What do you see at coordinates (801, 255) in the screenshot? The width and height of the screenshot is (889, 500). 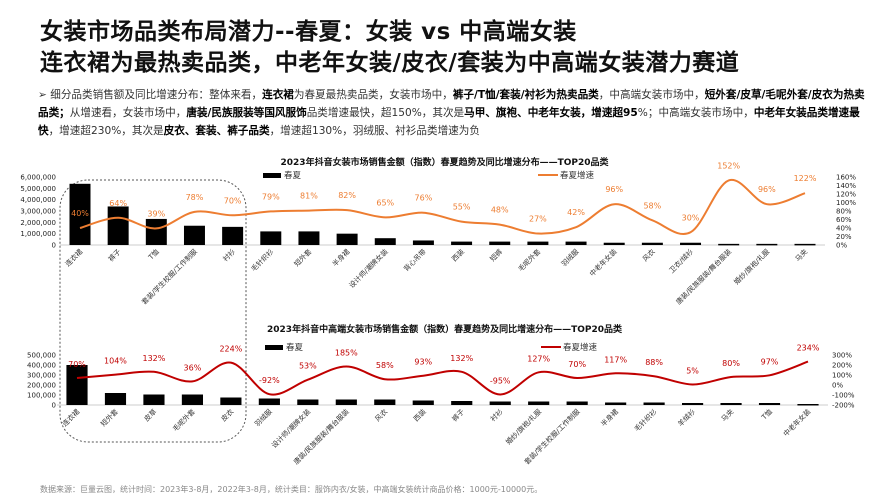 I see `category-label: 马夹` at bounding box center [801, 255].